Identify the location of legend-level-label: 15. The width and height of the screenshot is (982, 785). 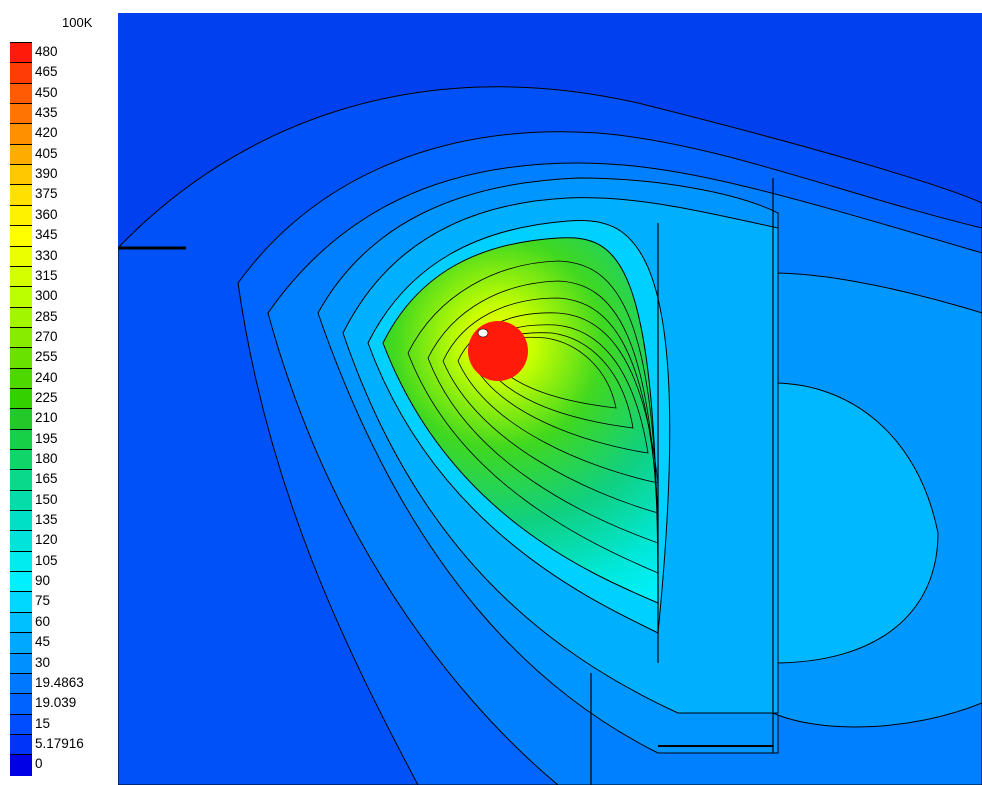
(43, 723).